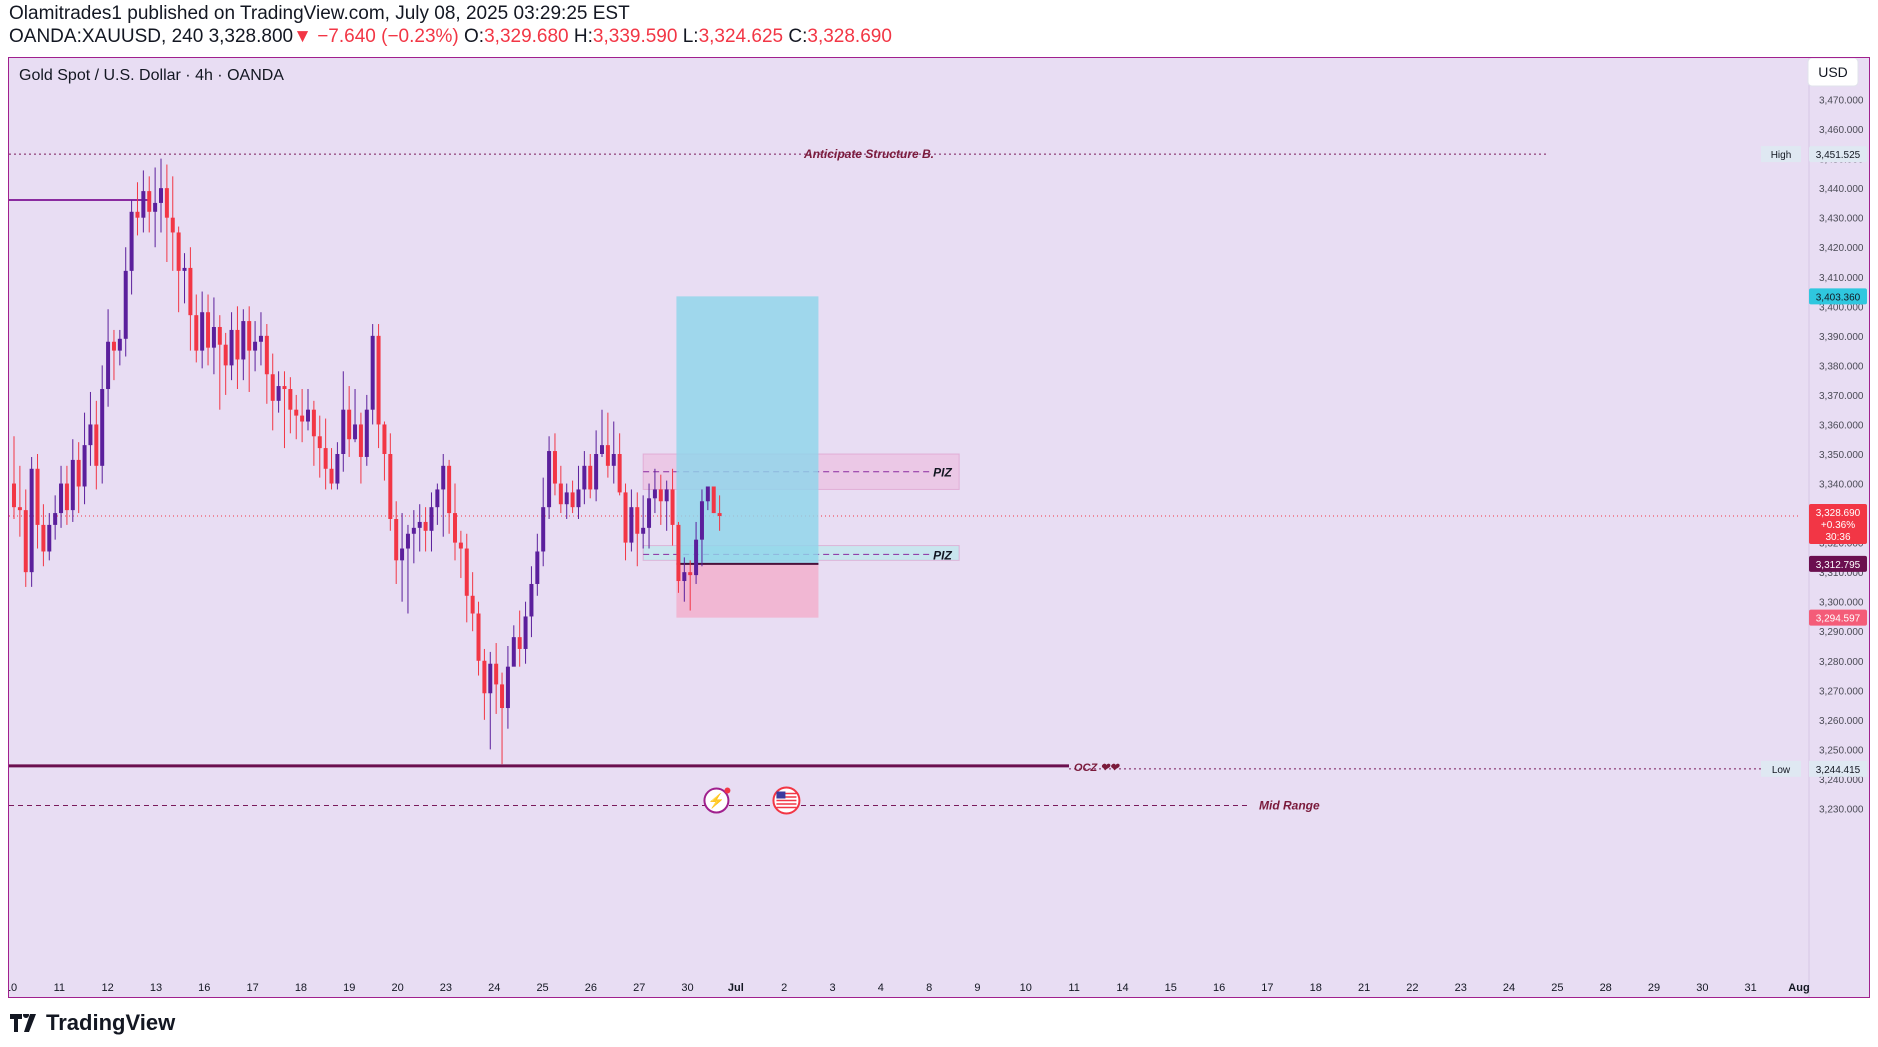 This screenshot has width=1878, height=1047. What do you see at coordinates (784, 988) in the screenshot?
I see `x-tick-label: 2` at bounding box center [784, 988].